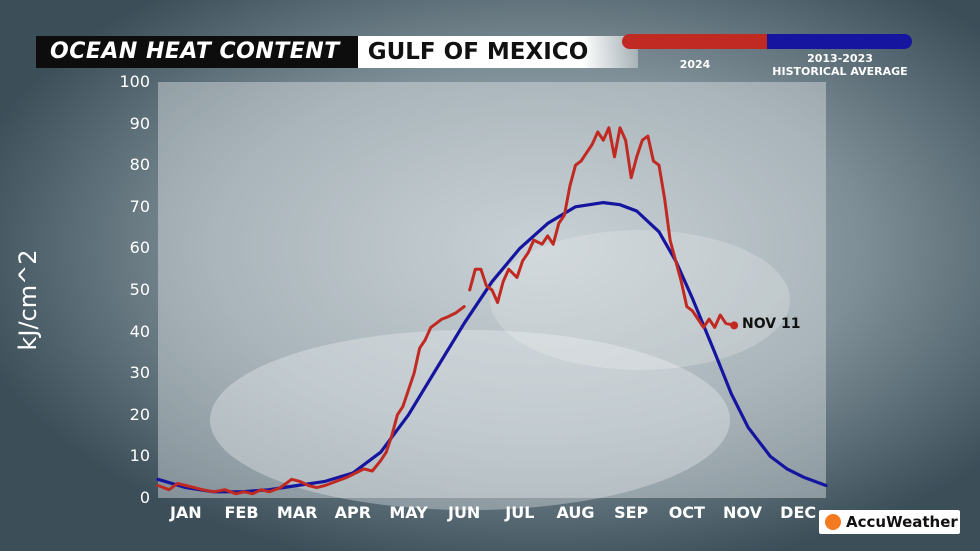  Describe the element at coordinates (742, 512) in the screenshot. I see `x-tick-label: NOV` at that location.